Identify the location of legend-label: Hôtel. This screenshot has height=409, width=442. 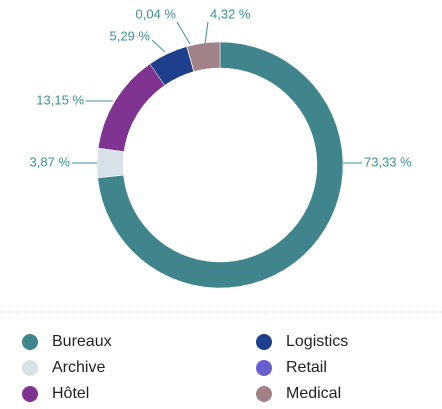
(70, 393).